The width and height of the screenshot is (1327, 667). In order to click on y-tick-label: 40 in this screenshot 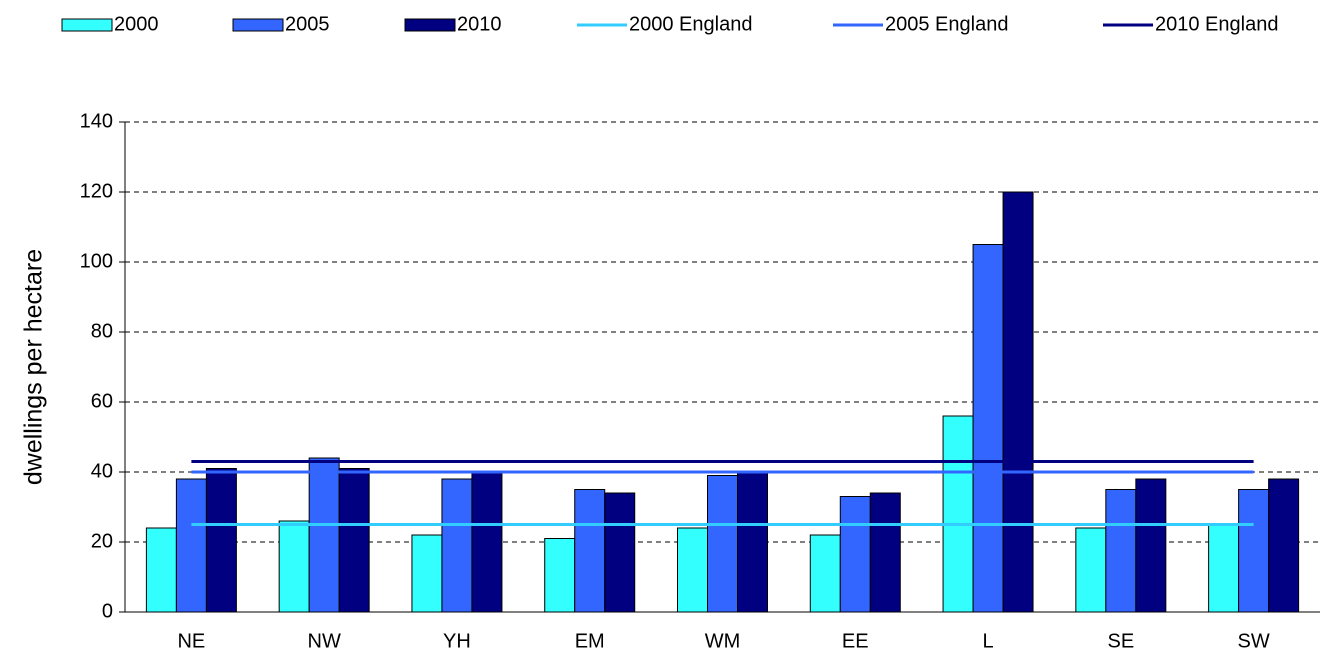, I will do `click(102, 471)`.